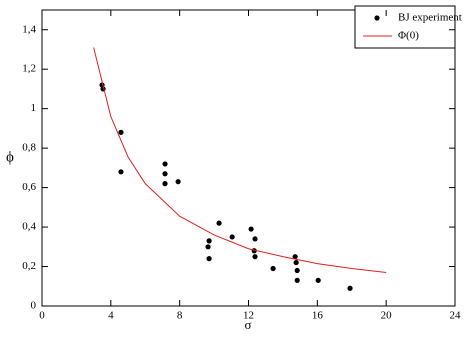  I want to click on x-tick-label: 24, so click(456, 316).